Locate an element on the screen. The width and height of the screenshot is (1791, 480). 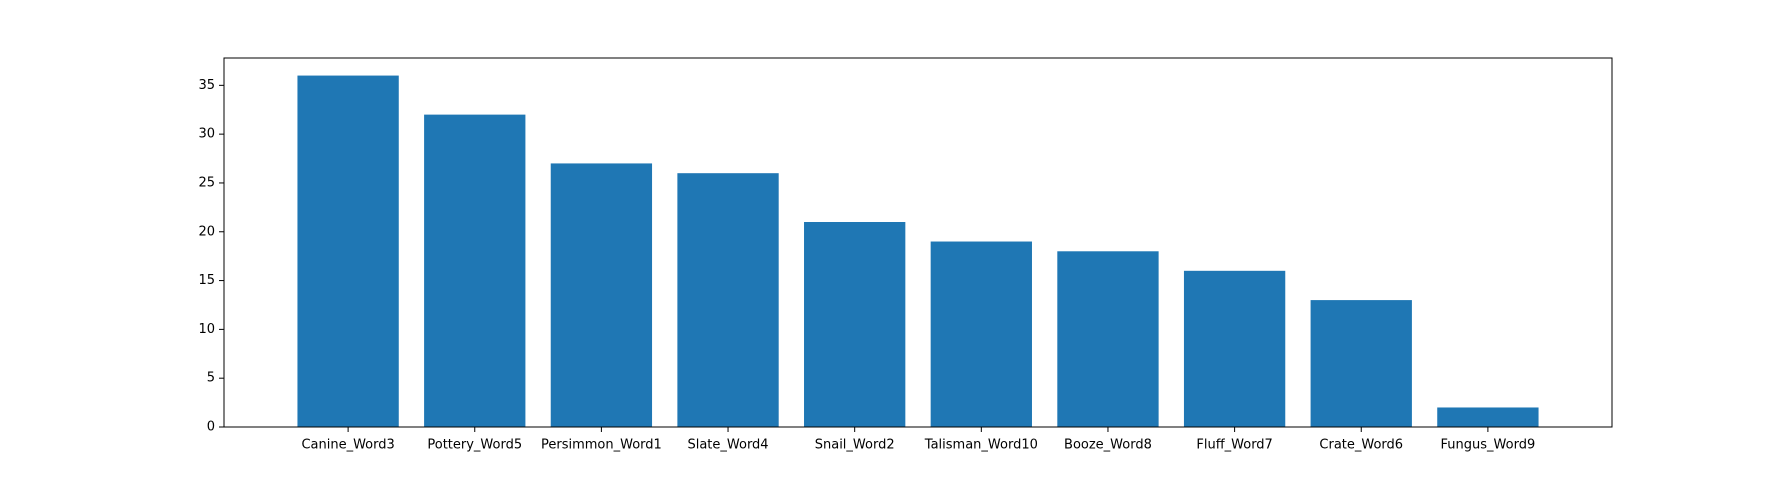
bar-canine-word3 is located at coordinates (348, 251).